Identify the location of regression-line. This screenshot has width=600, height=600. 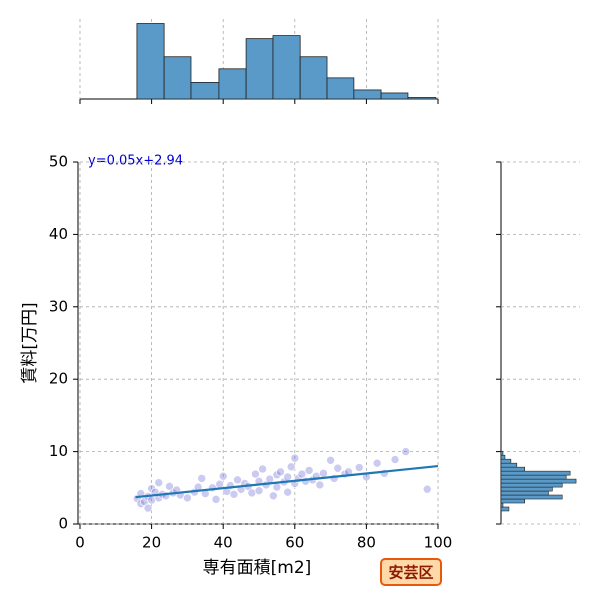
(287, 481).